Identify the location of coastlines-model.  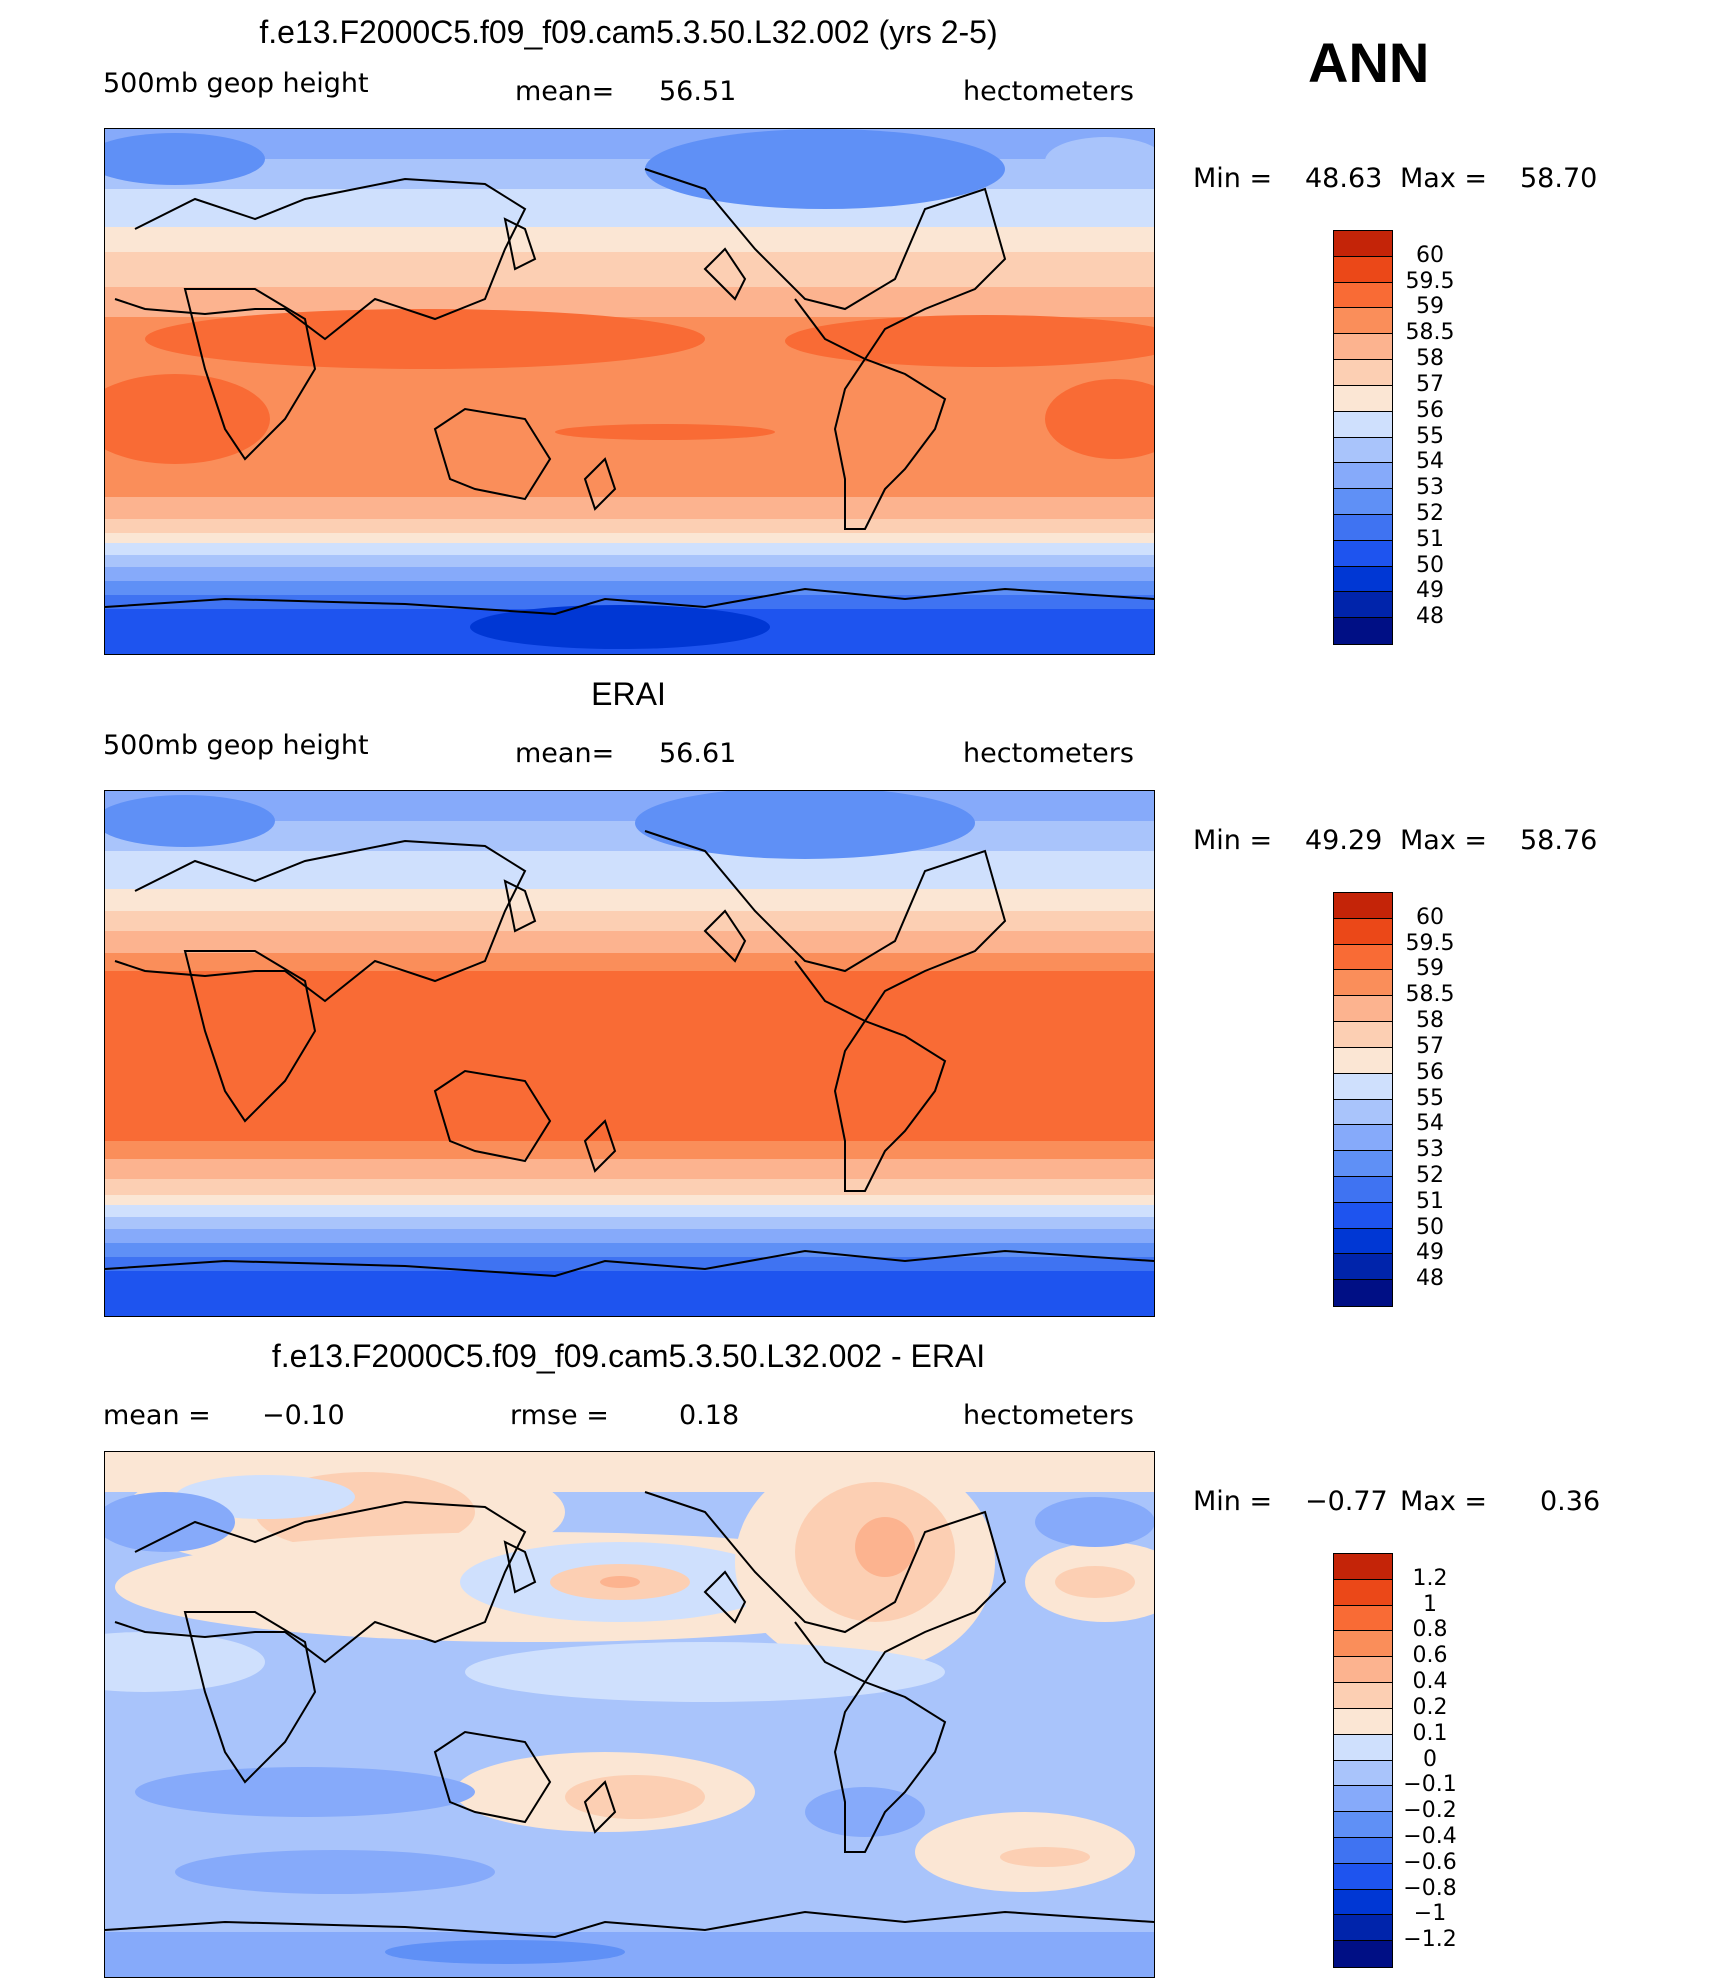
(629, 392).